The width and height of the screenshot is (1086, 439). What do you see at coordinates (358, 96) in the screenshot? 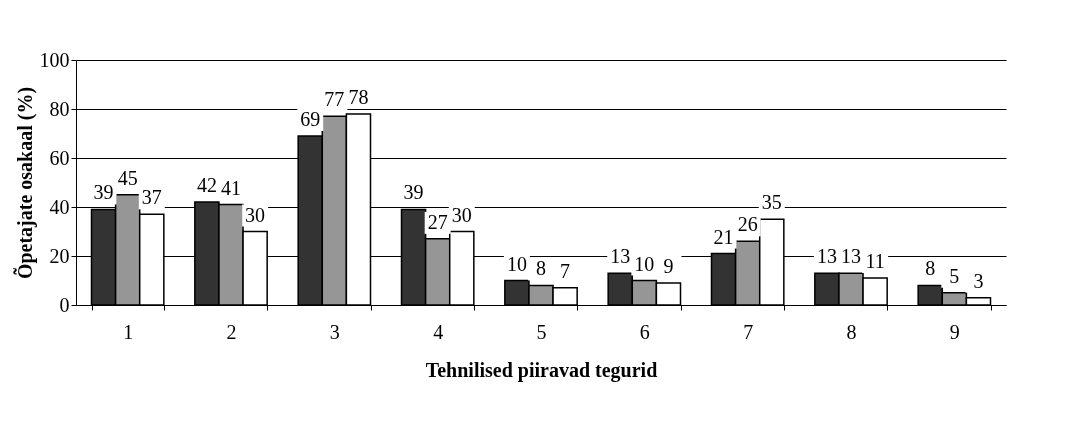
I see `data-label: 78` at bounding box center [358, 96].